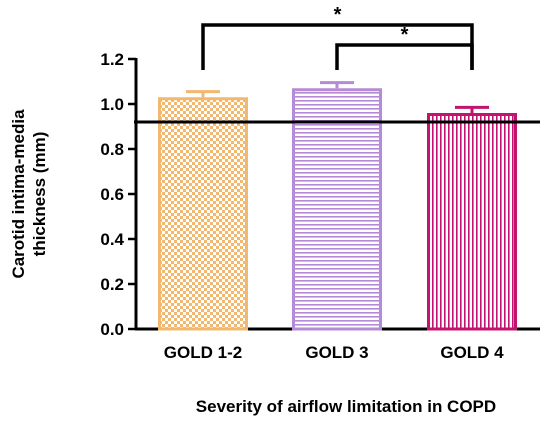  I want to click on x-tick-label: GOLD 1-2, so click(203, 352).